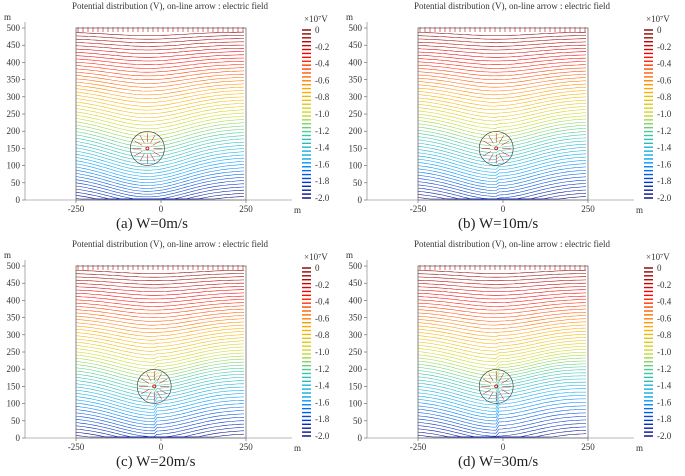 This screenshot has height=476, width=685. Describe the element at coordinates (658, 19) in the screenshot. I see `colorbar-unit-label: ×10⁷V` at that location.